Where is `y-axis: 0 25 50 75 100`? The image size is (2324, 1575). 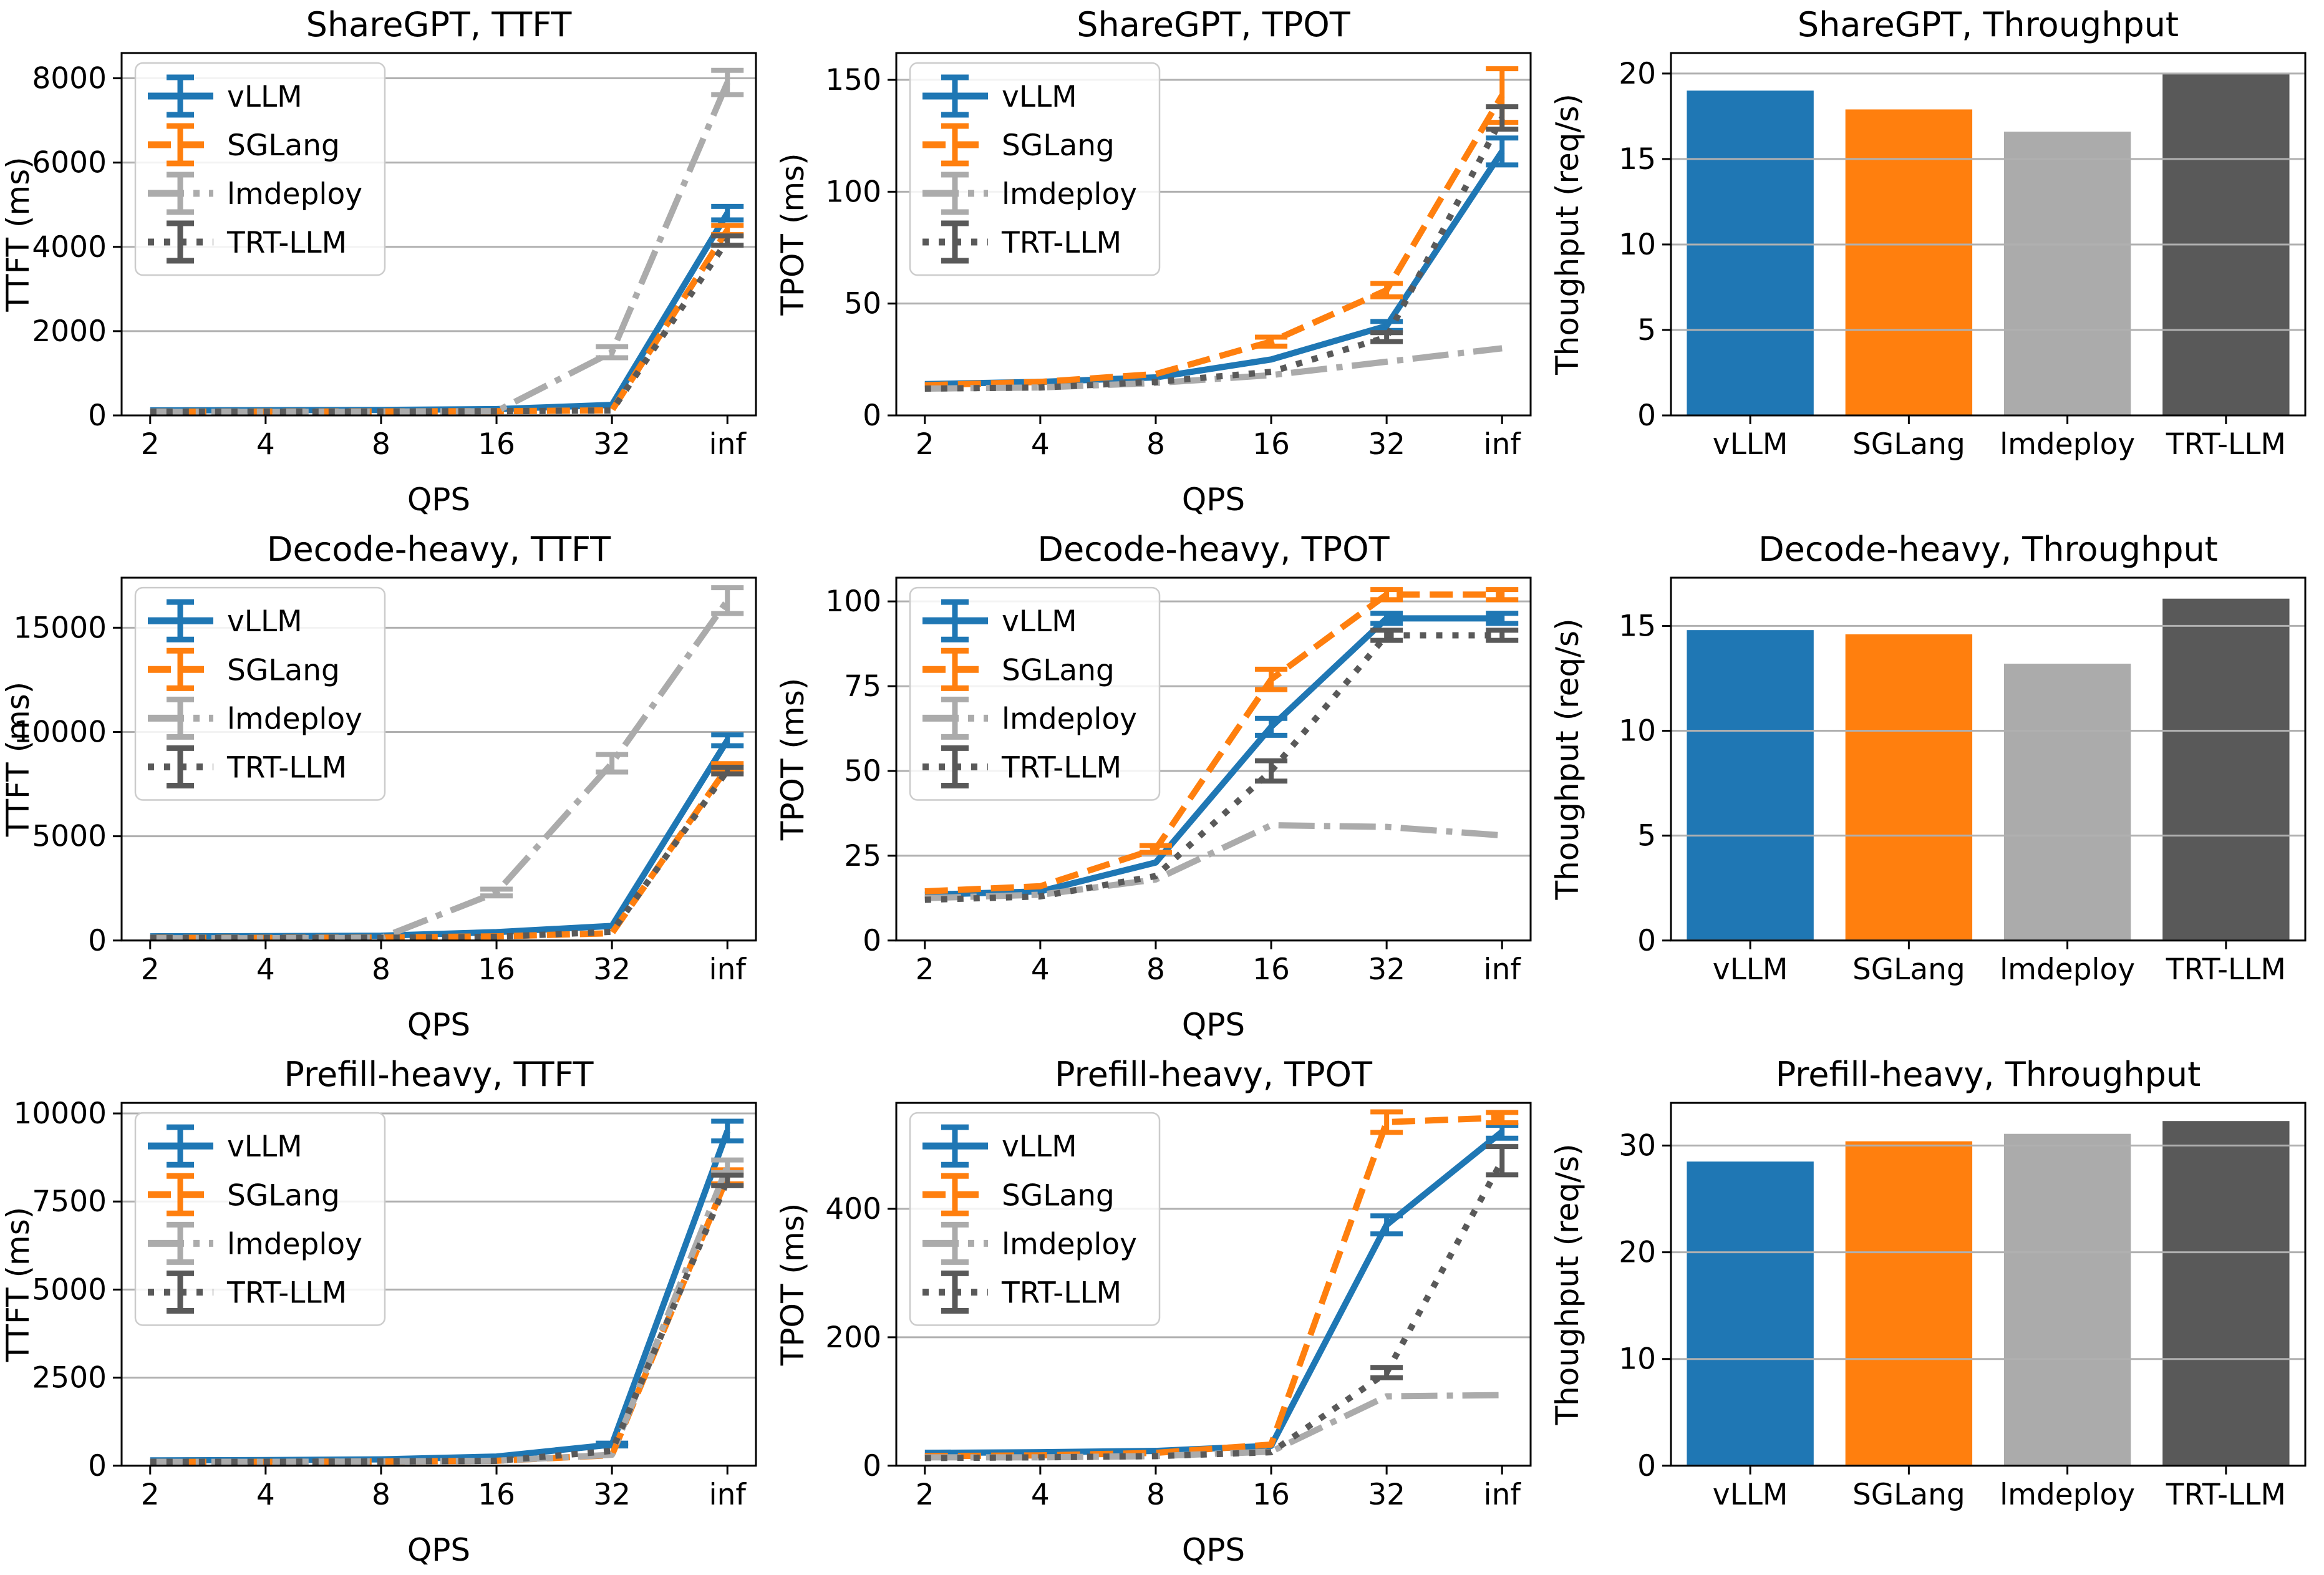 y-axis: 0 25 50 75 100 is located at coordinates (1178, 771).